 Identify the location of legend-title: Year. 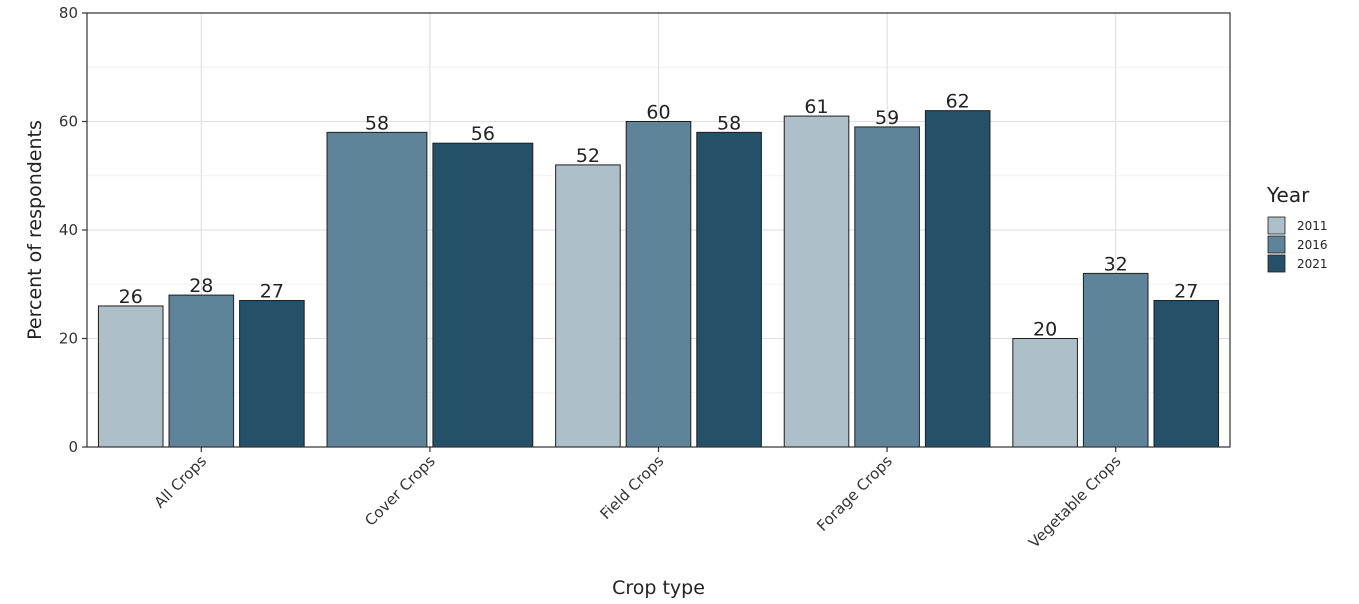
(1288, 195).